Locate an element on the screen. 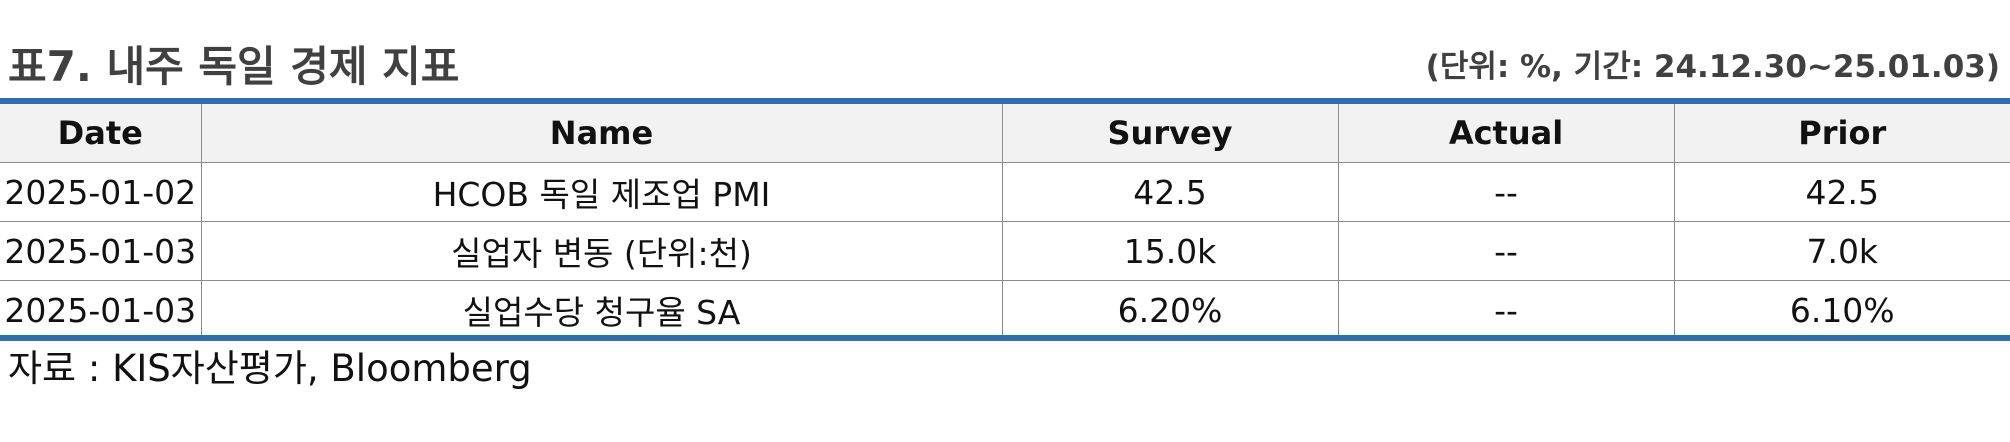 The height and width of the screenshot is (442, 2010). table-row: 2025-01-03 실업자 변동 (단위:천) 15.0k -- 7.0k is located at coordinates (1005, 251).